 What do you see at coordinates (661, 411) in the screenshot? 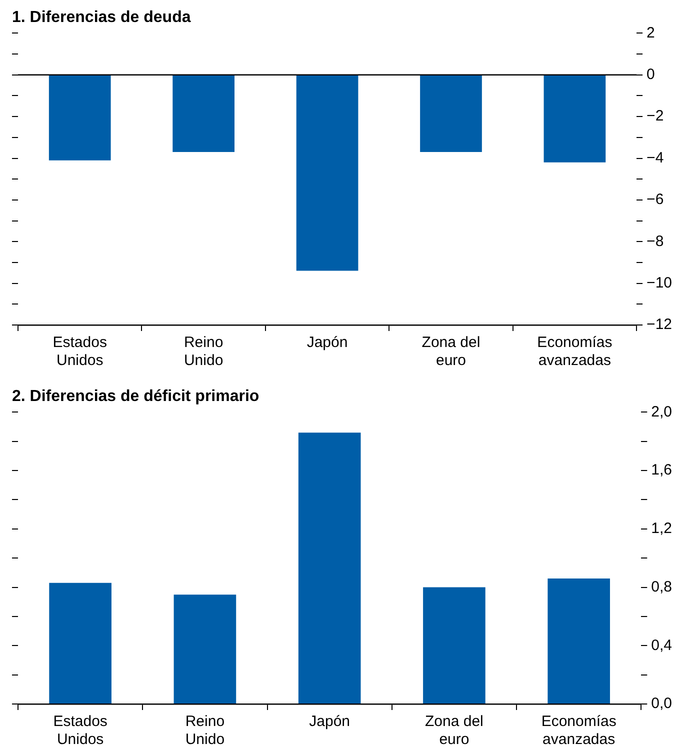
I see `y-tick-label: 2,0` at bounding box center [661, 411].